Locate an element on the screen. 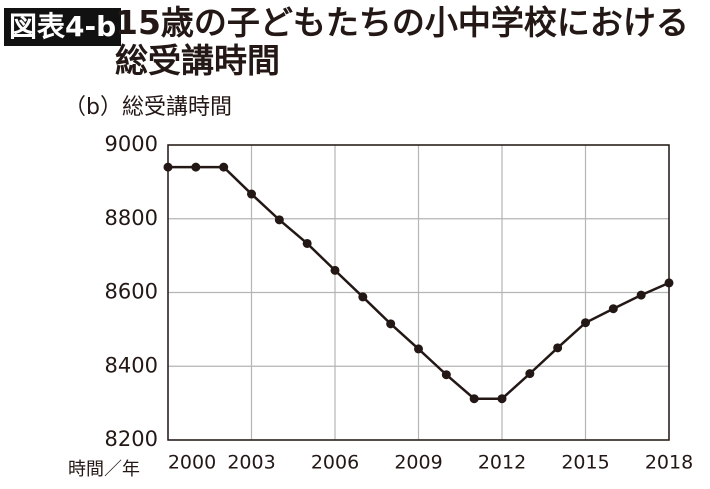  x-tick-label: 2000 is located at coordinates (192, 463).